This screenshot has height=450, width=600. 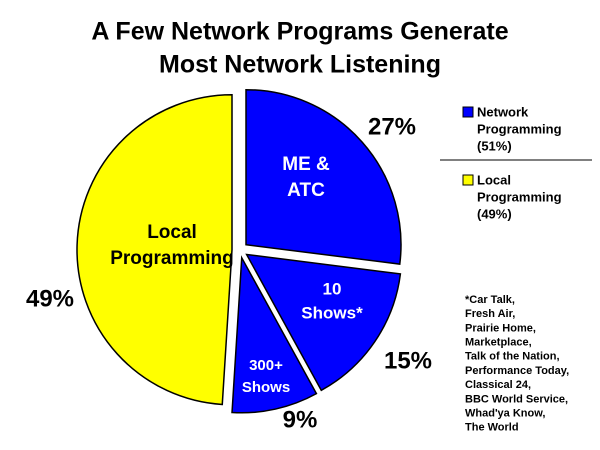 I want to click on chart-title: A Few Network Programs Generate, so click(x=299, y=32).